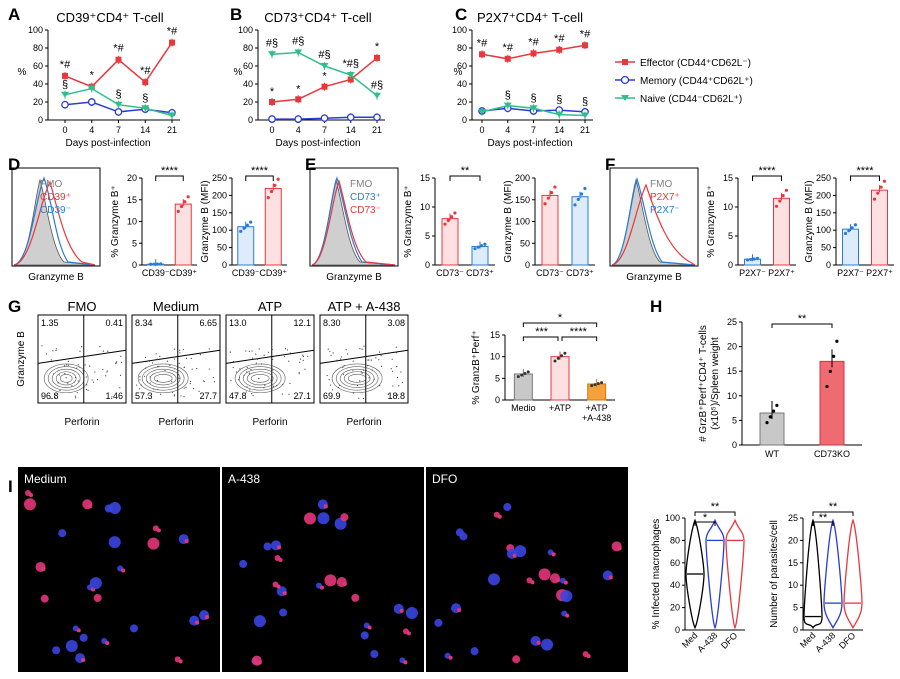  I want to click on y-tick-label: 150, so click(219, 213).